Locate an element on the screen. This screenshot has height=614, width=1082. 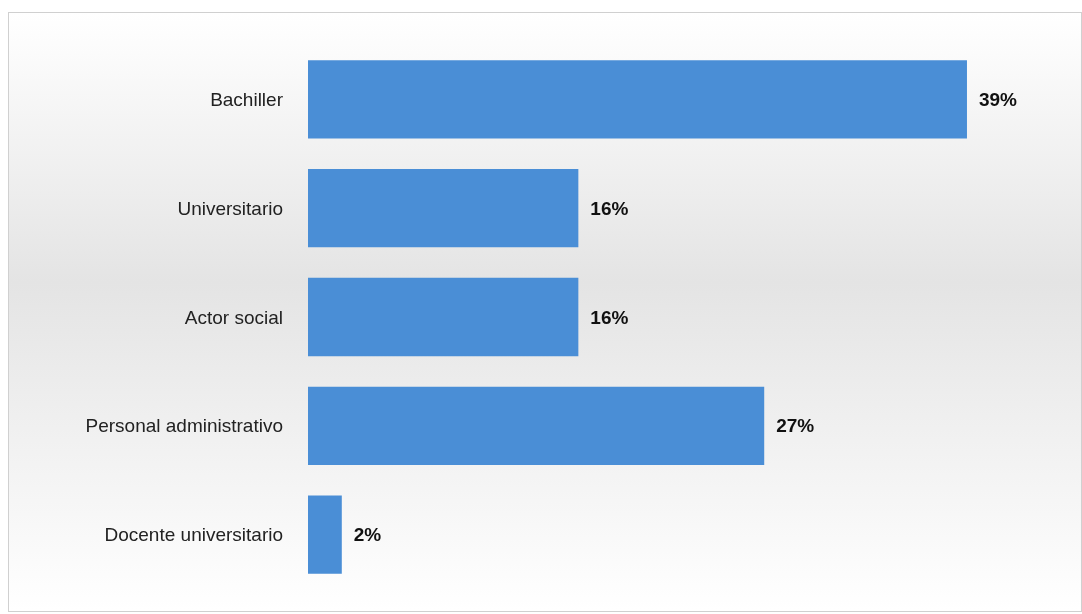
y-tick-label: Universitario is located at coordinates (230, 208).